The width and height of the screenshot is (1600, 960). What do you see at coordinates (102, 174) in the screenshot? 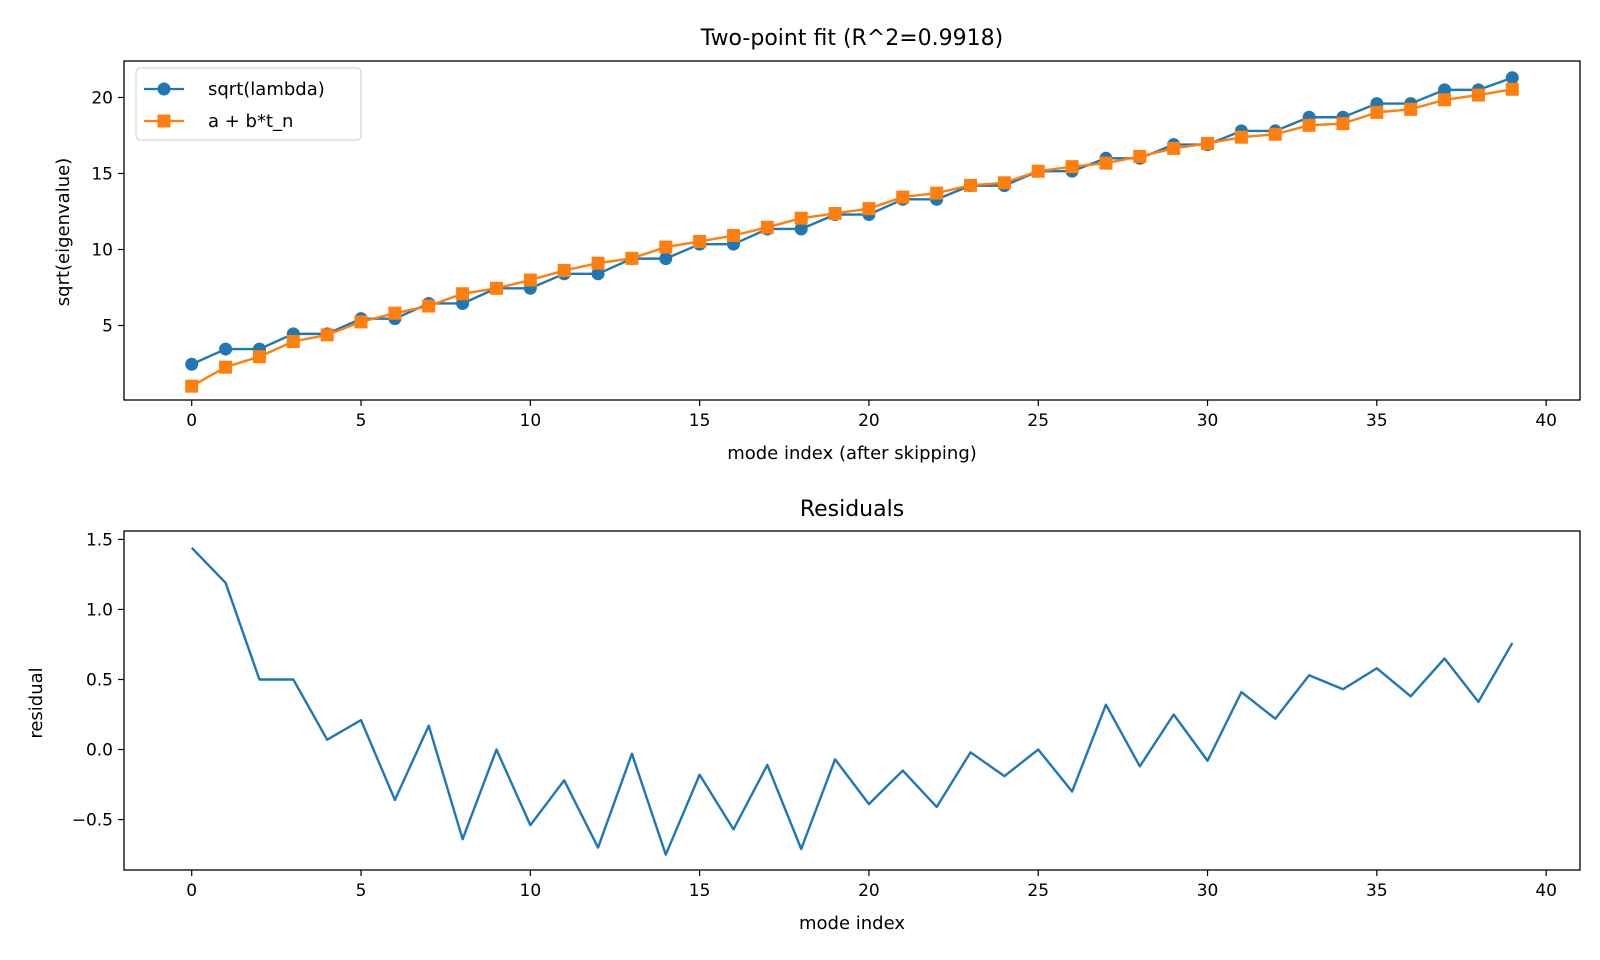
I see `y-tick-label: 15` at bounding box center [102, 174].